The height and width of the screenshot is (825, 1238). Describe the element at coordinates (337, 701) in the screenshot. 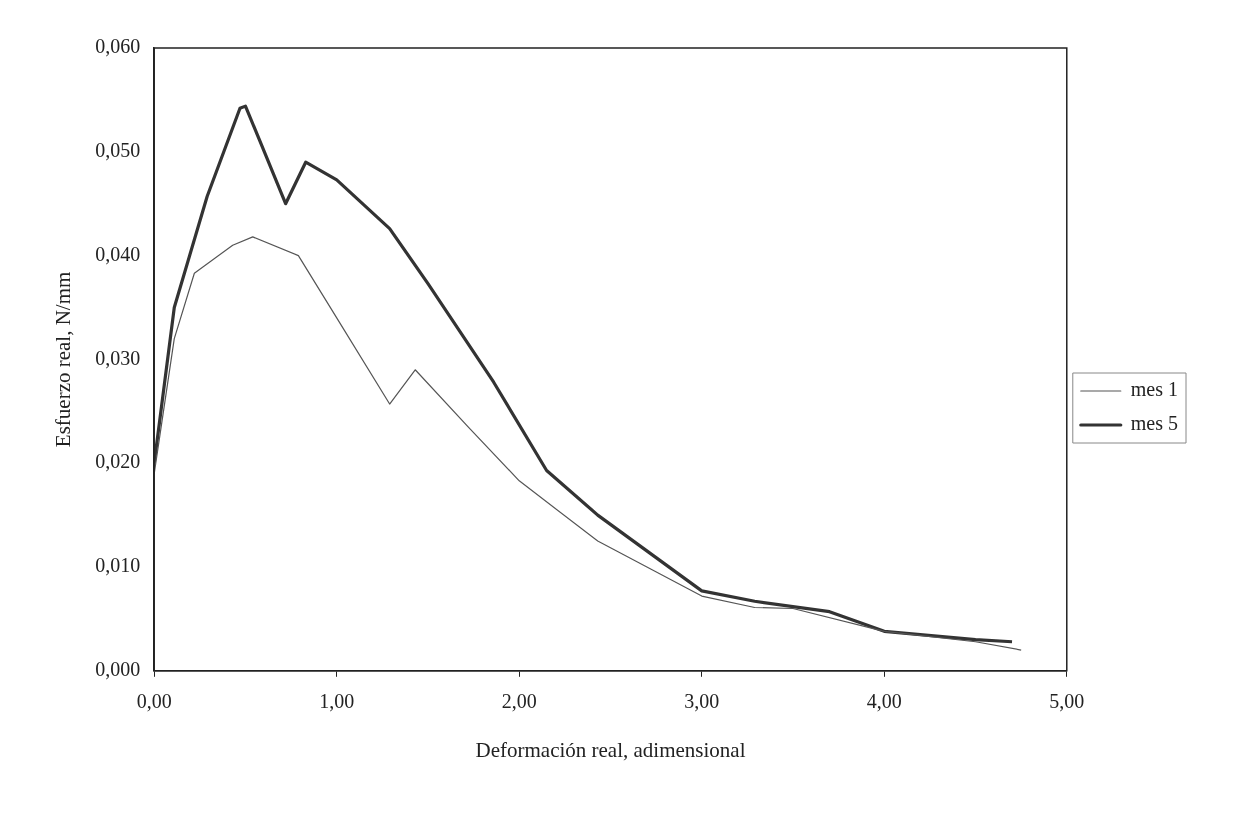

I see `x-tick-label: 1,00` at that location.